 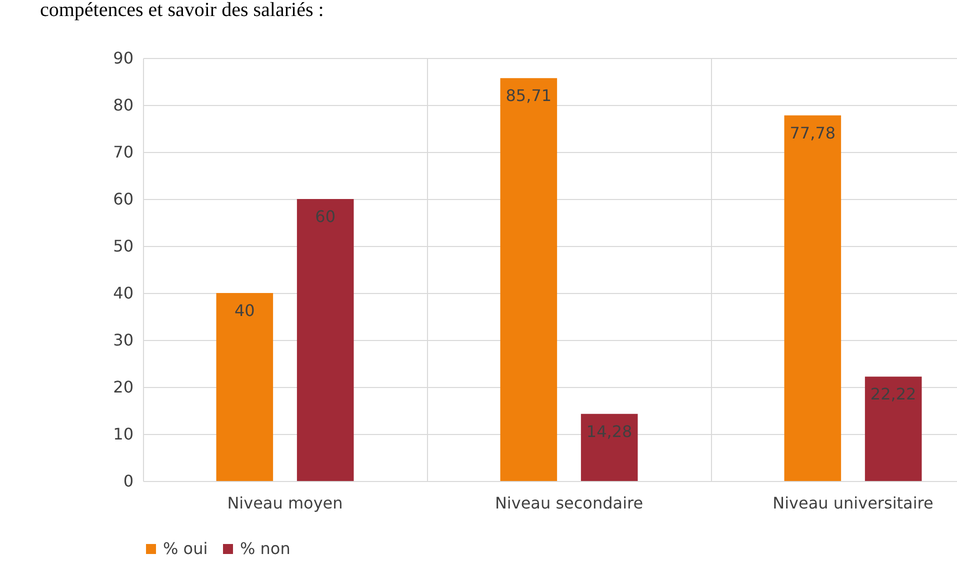 I want to click on x-tick-label: Niveau universitaire, so click(x=853, y=503).